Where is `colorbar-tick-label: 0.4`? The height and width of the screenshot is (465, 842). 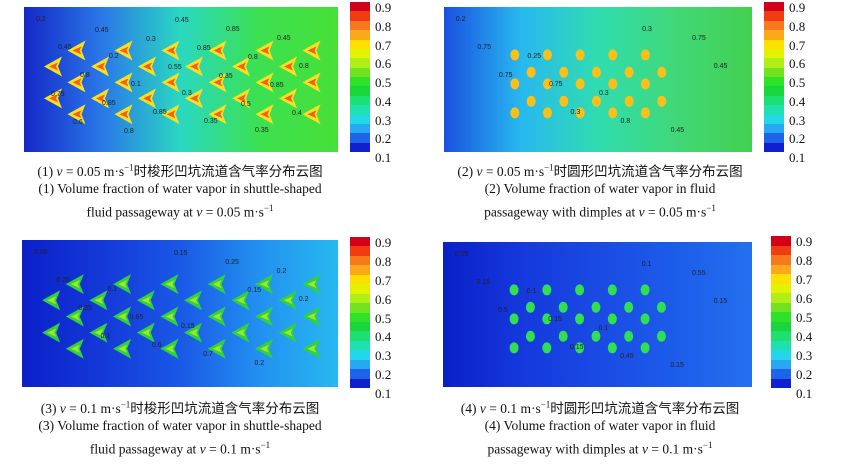
colorbar-tick-label: 0.4 is located at coordinates (383, 101).